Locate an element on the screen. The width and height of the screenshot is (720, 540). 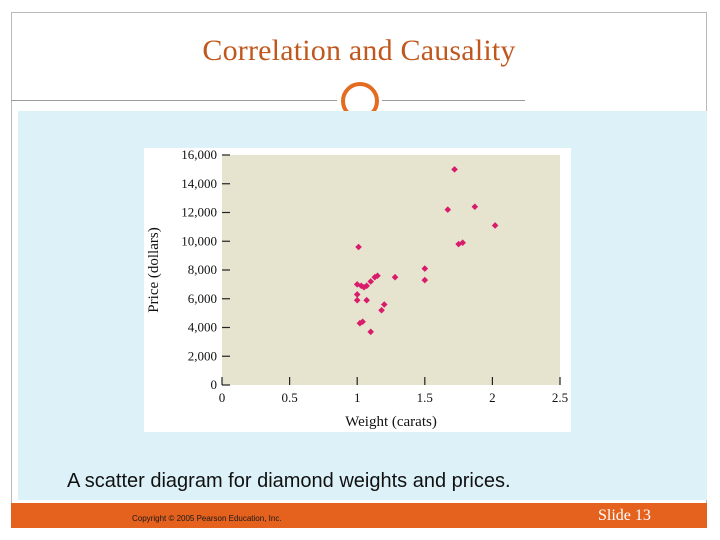
copyright-text: Copyright © 2005 Pearson Education, Inc. is located at coordinates (207, 518).